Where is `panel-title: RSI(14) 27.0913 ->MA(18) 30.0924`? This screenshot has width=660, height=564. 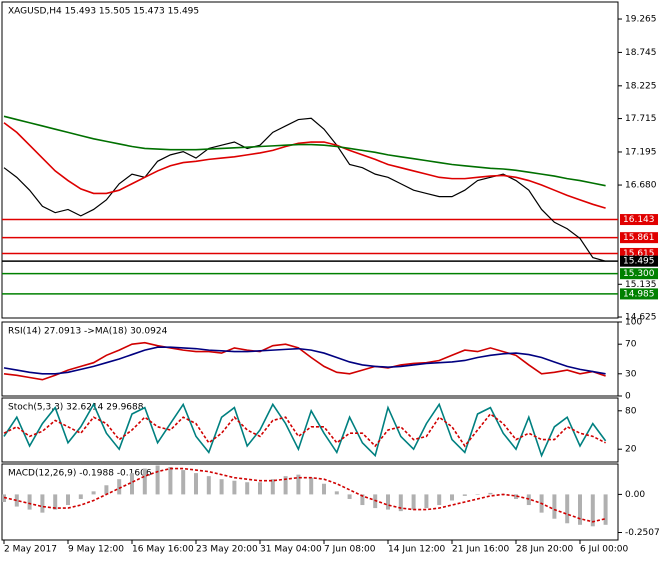
panel-title: RSI(14) 27.0913 ->MA(18) 30.0924 is located at coordinates (88, 332).